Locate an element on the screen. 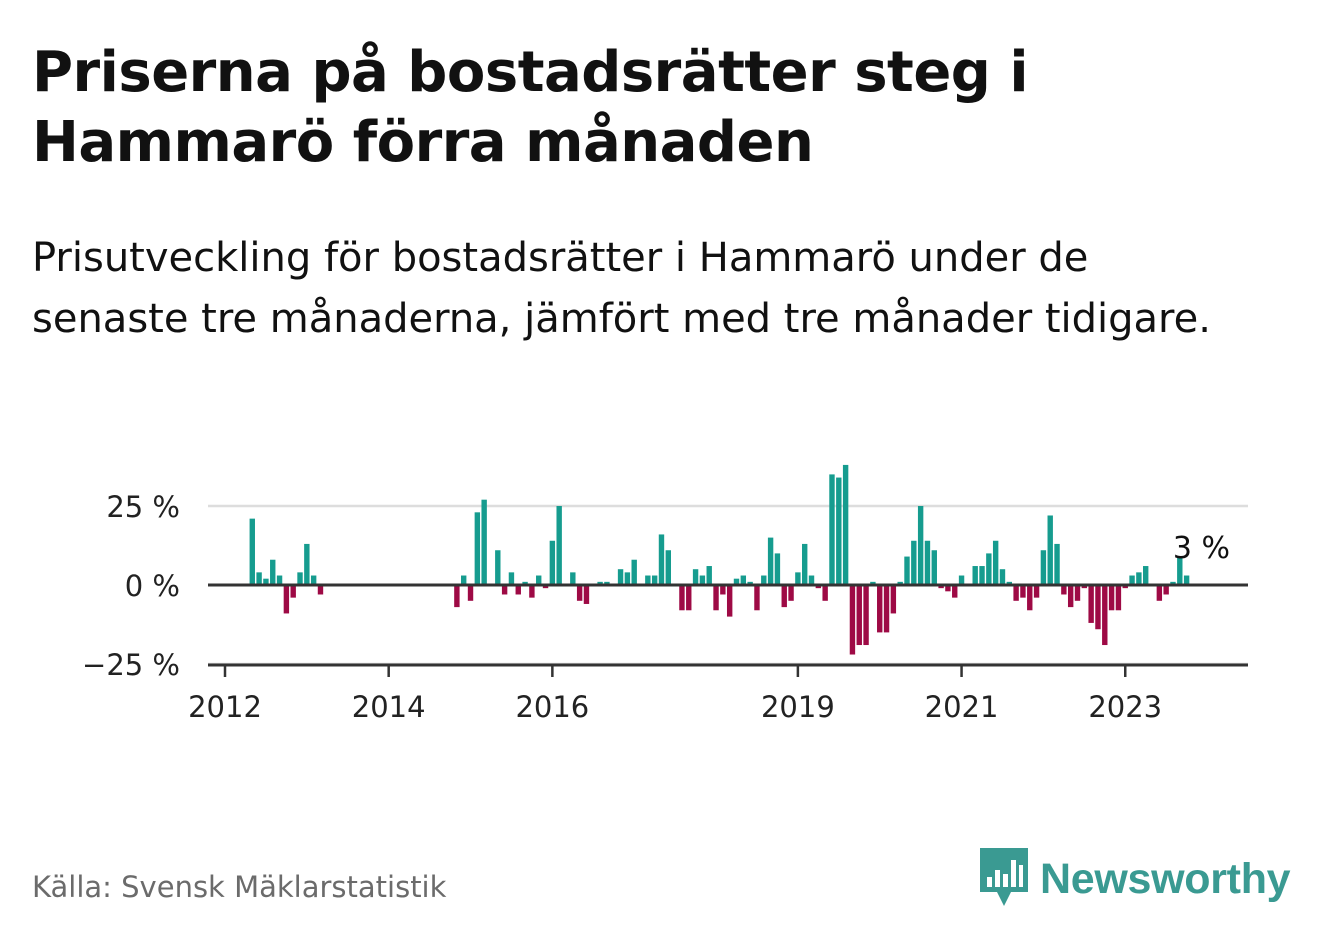 The height and width of the screenshot is (939, 1322). x-tick-label: 2014 is located at coordinates (389, 707).